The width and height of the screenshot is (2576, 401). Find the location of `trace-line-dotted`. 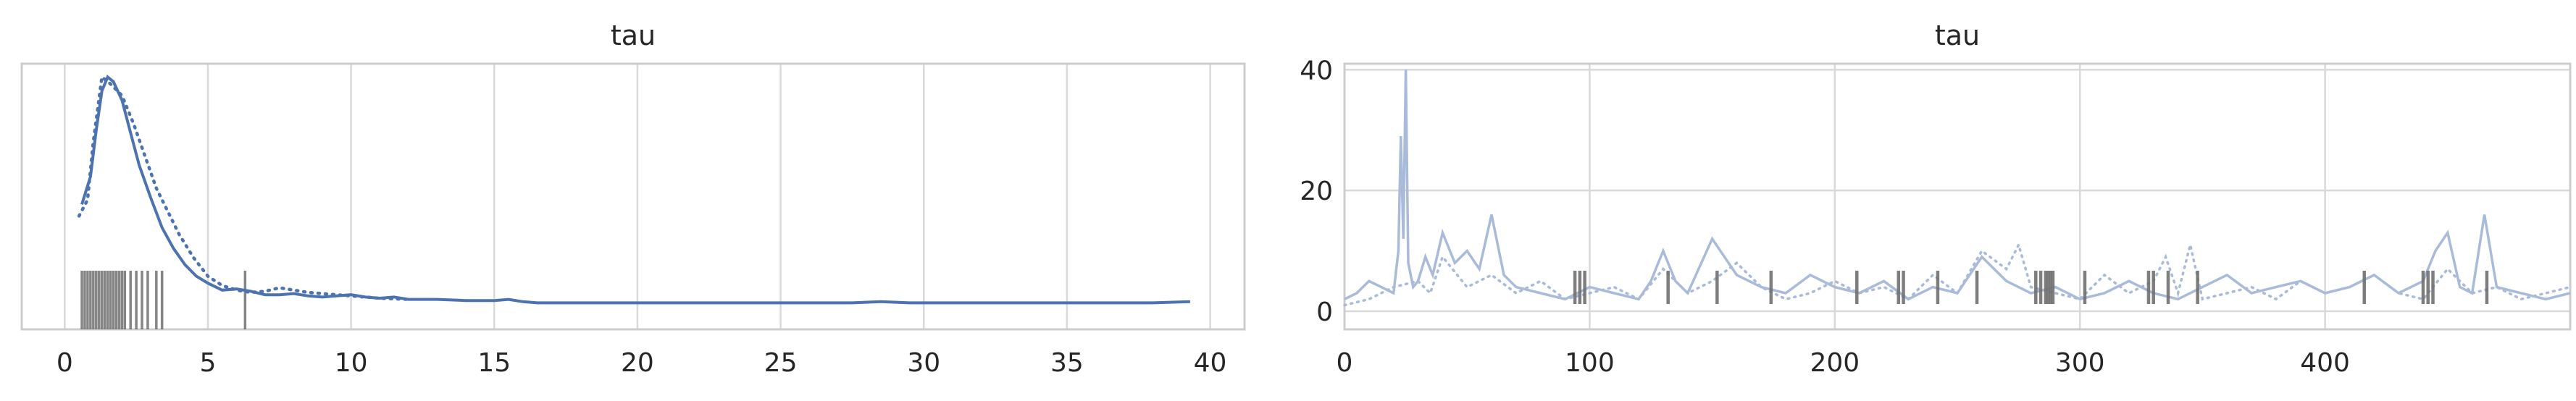

trace-line-dotted is located at coordinates (1957, 274).